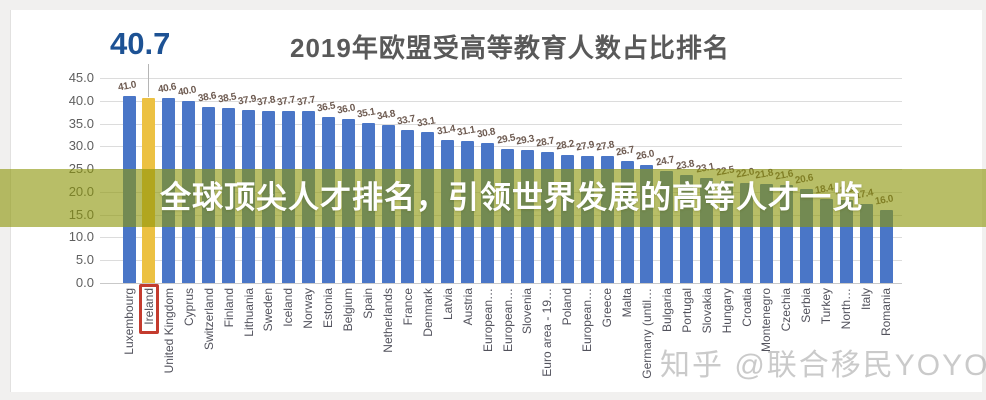  Describe the element at coordinates (664, 161) in the screenshot. I see `bar-value-label: 24.7` at that location.